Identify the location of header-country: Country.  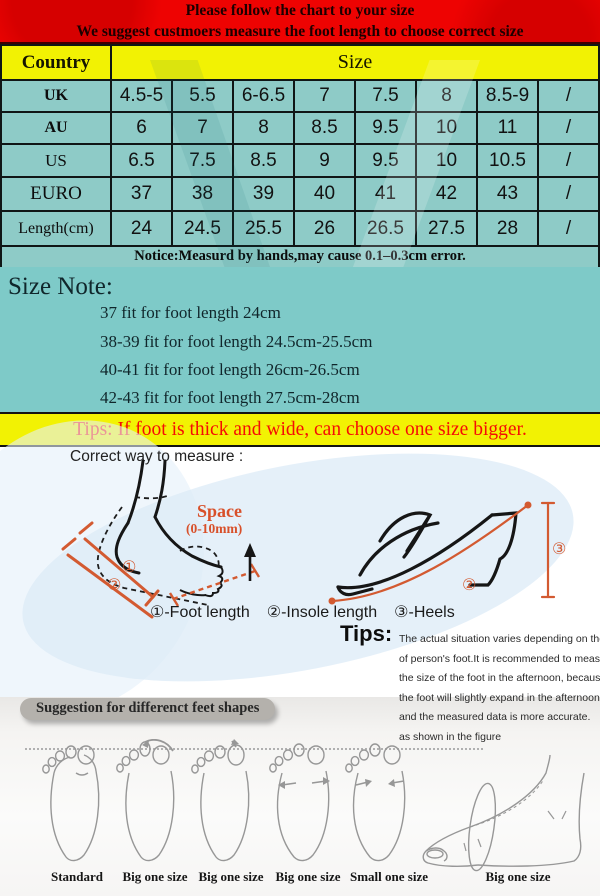
(56, 62).